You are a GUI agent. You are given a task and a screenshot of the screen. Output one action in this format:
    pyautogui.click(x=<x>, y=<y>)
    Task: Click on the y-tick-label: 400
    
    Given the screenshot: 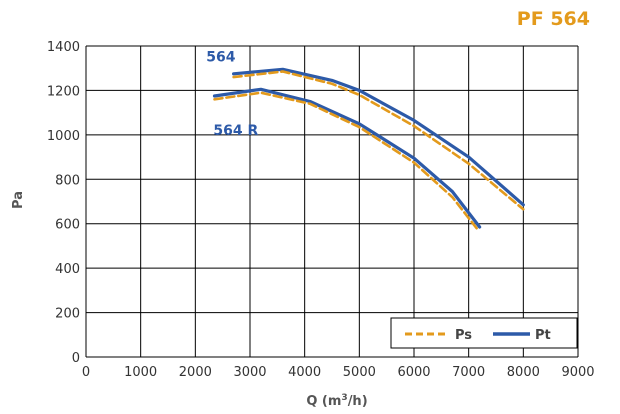 What is the action you would take?
    pyautogui.click(x=67, y=269)
    